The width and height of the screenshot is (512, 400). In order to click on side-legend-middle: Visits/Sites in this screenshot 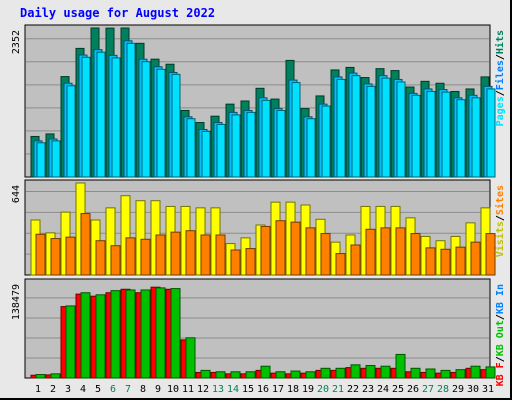, I will do `click(500, 221)`.